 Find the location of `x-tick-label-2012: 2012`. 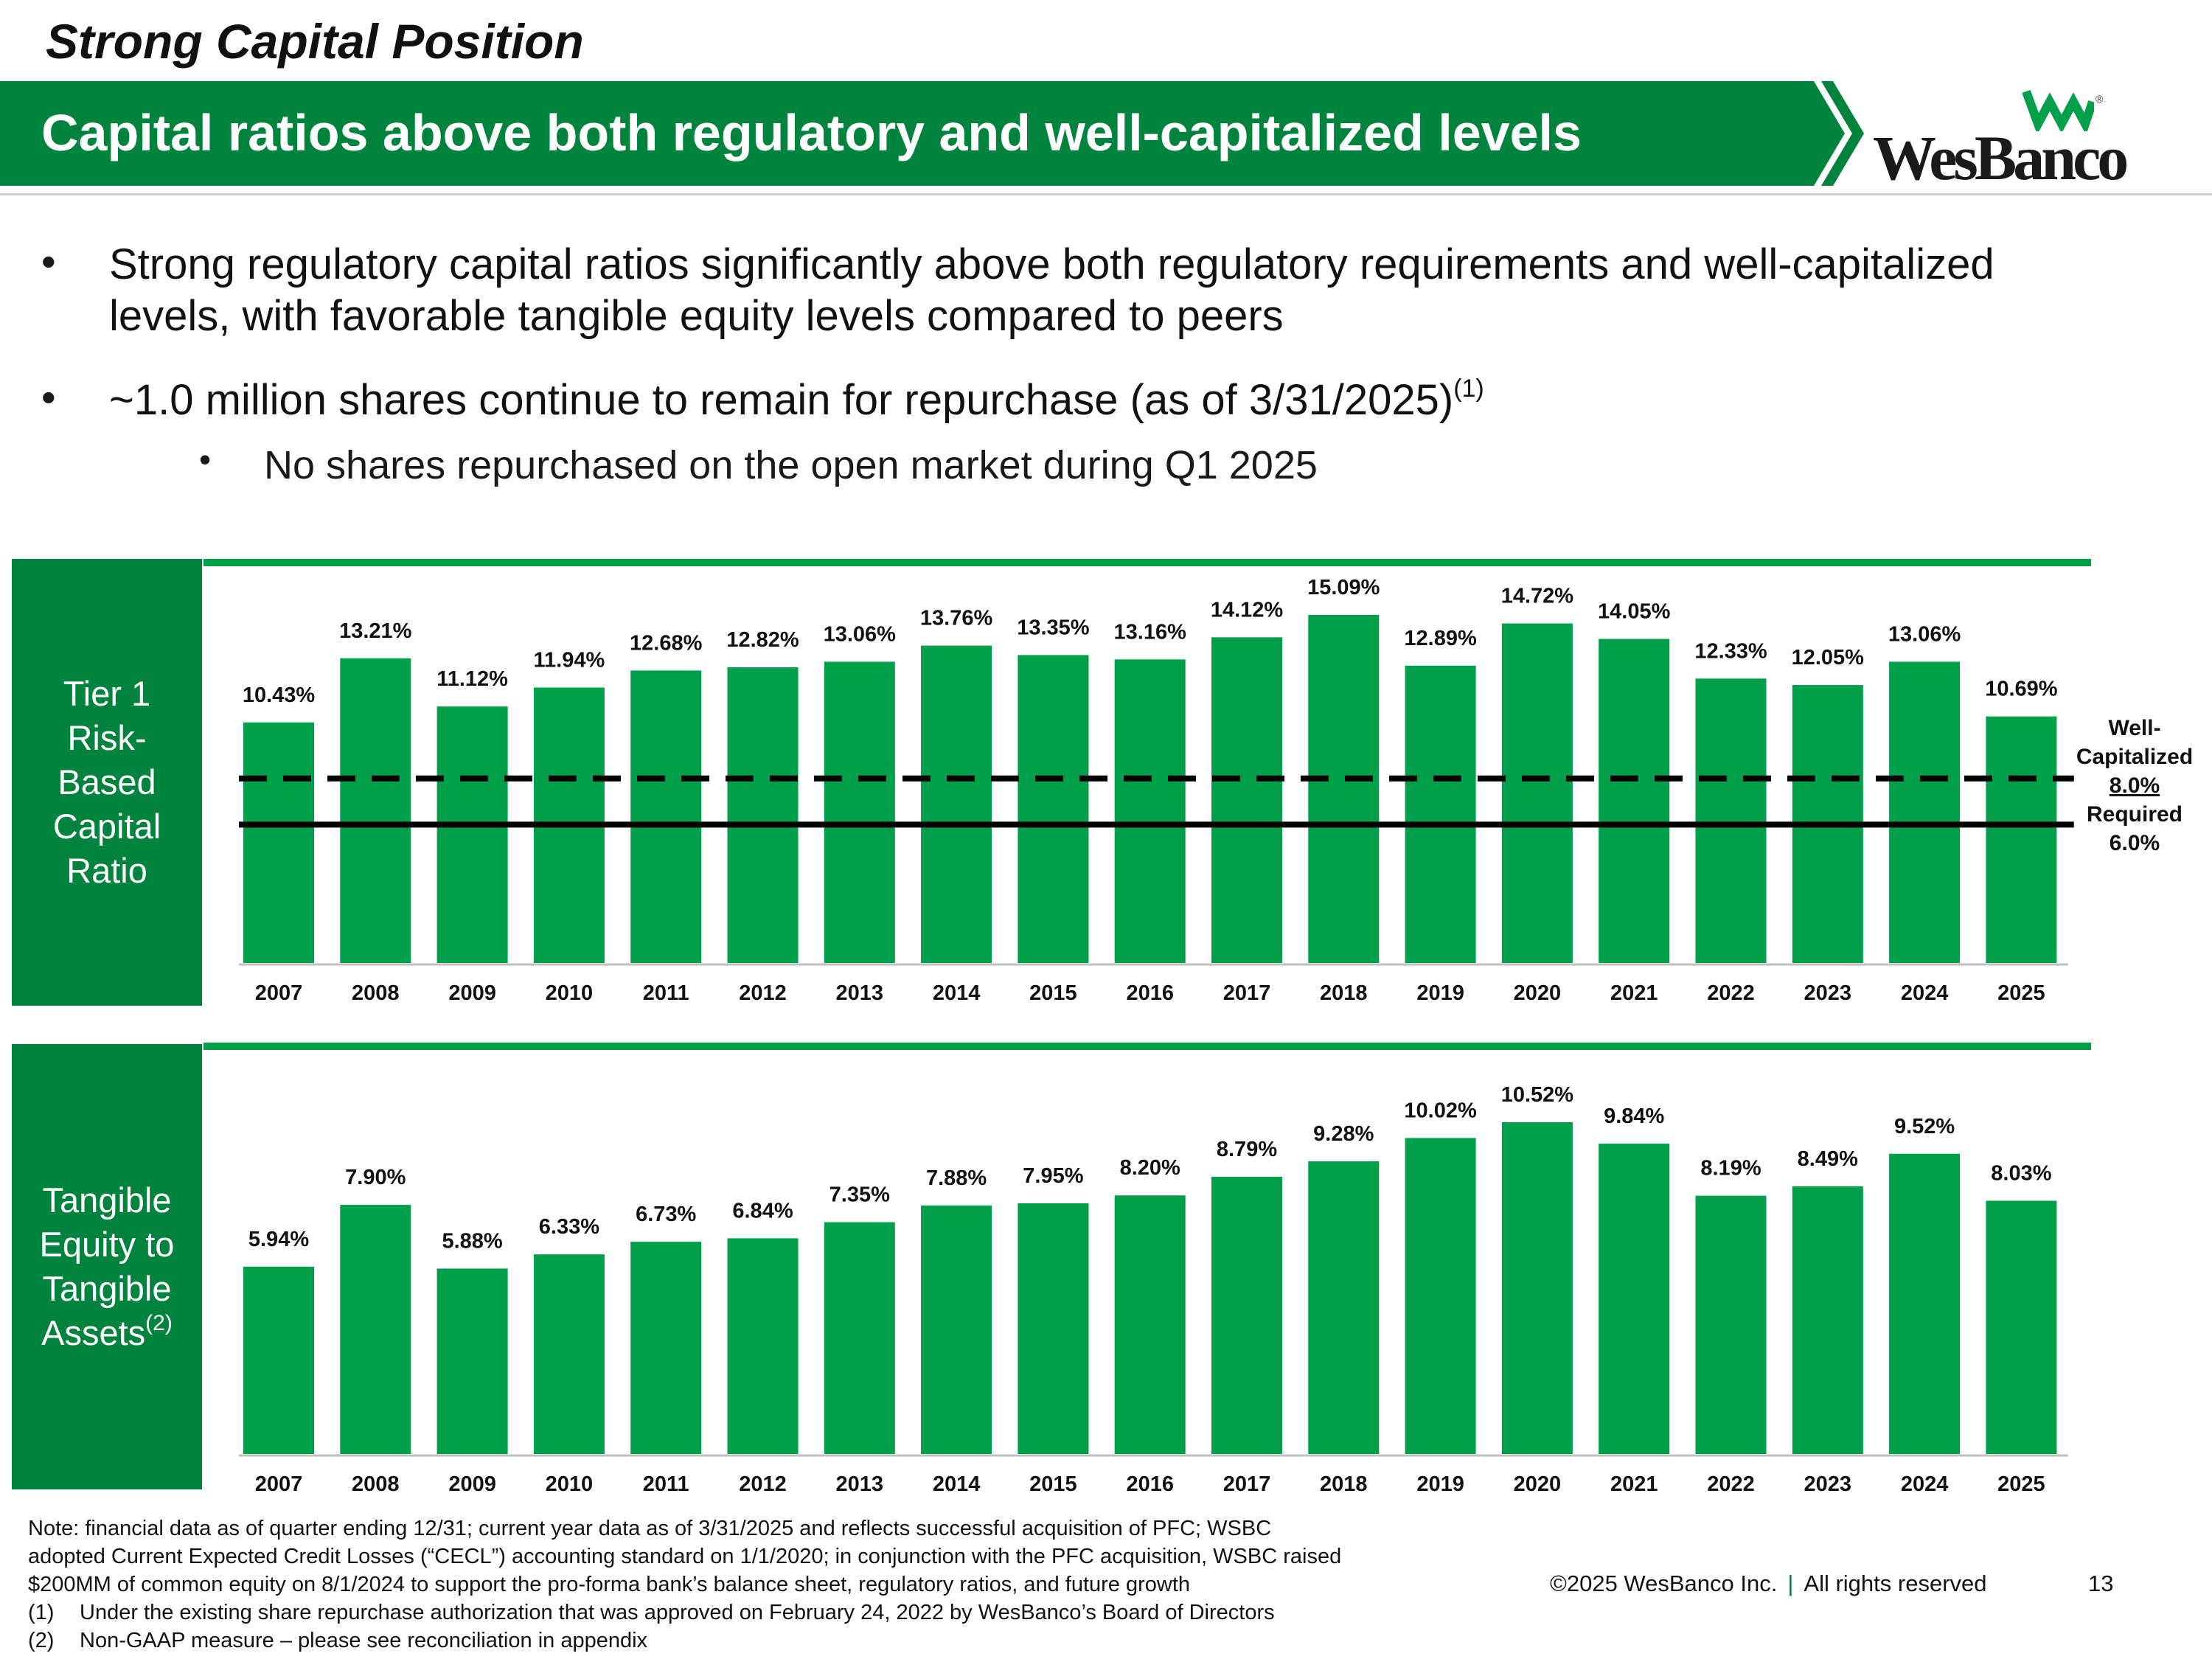

x-tick-label-2012: 2012 is located at coordinates (763, 1484).